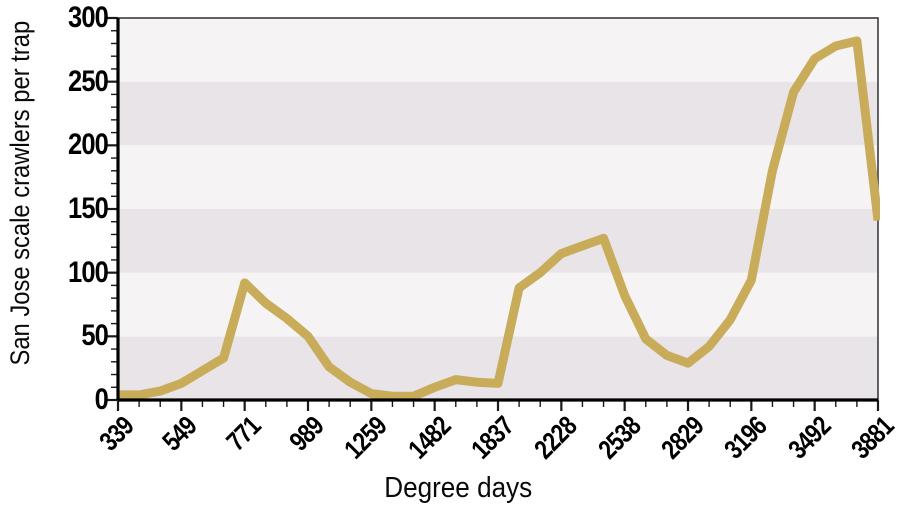 This screenshot has width=900, height=524. Describe the element at coordinates (88, 81) in the screenshot. I see `y-tick-label: 250` at that location.